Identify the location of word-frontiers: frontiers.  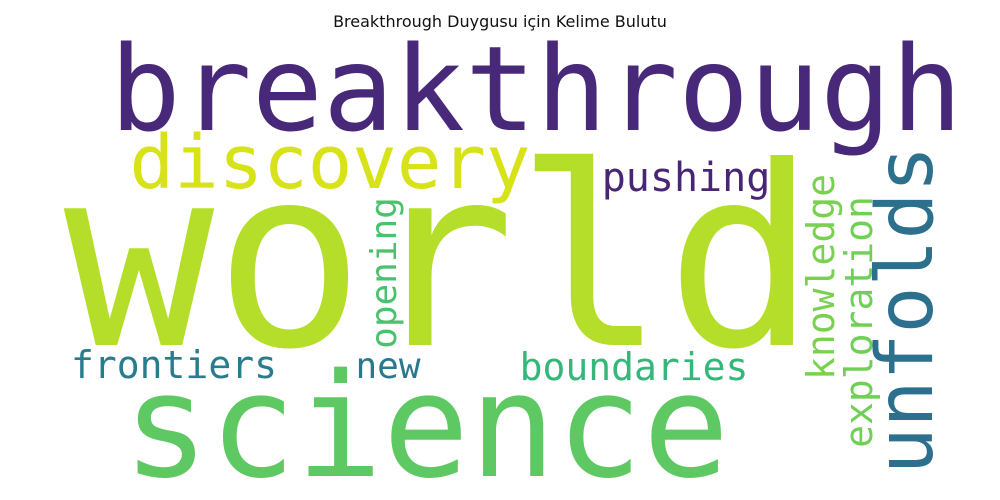
(174, 365).